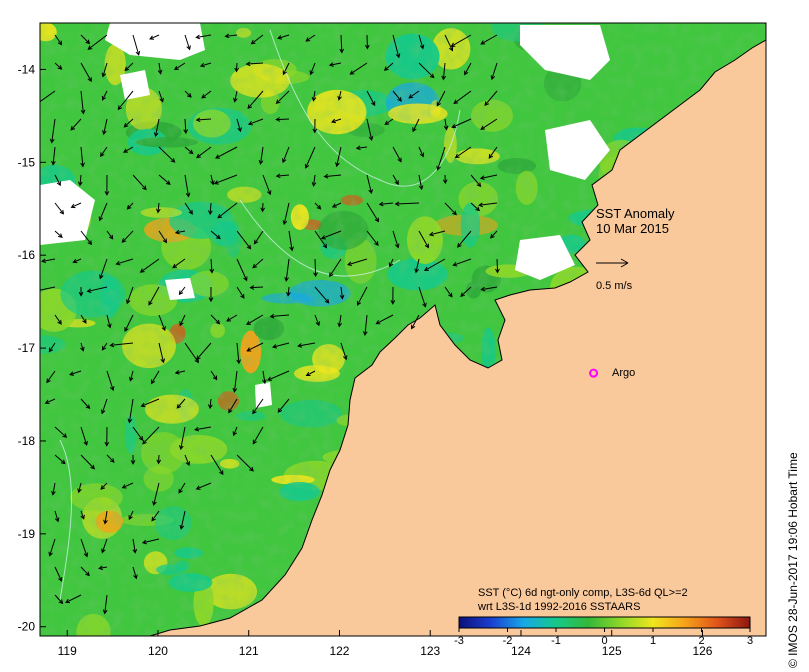  What do you see at coordinates (793, 560) in the screenshot?
I see `imos-credit: © IMOS 28-Jun-2017 19:06 Hobart Time` at bounding box center [793, 560].